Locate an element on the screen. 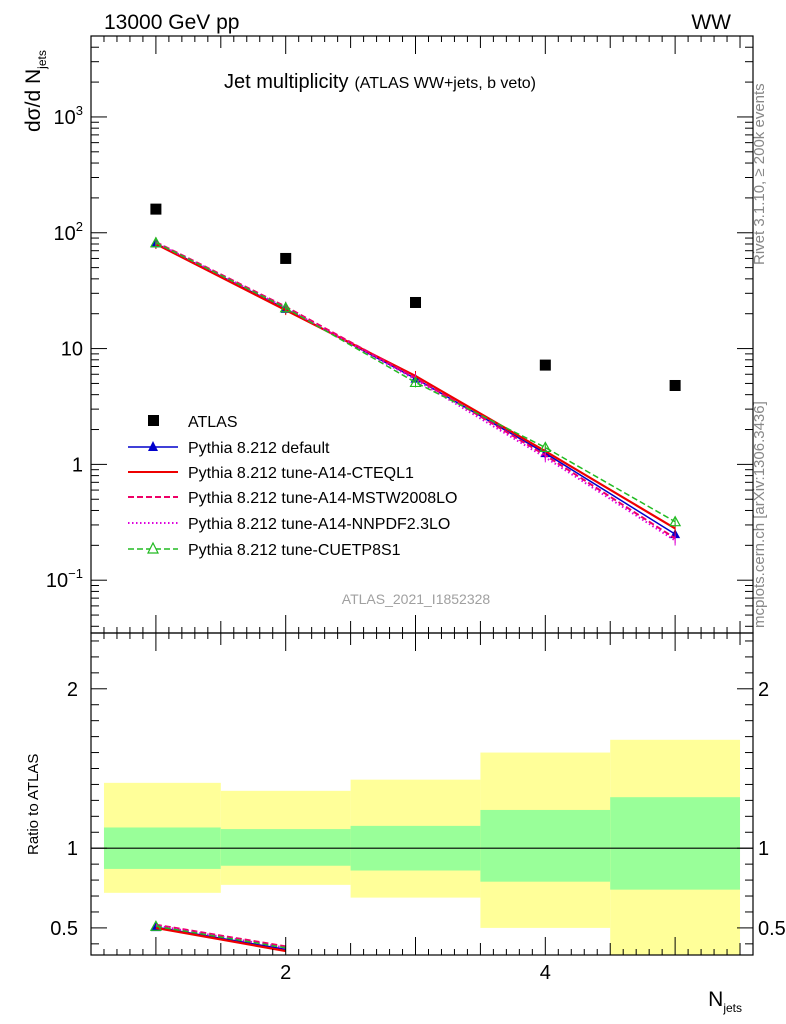  y-tick-label-main: 1 is located at coordinates (77, 465).